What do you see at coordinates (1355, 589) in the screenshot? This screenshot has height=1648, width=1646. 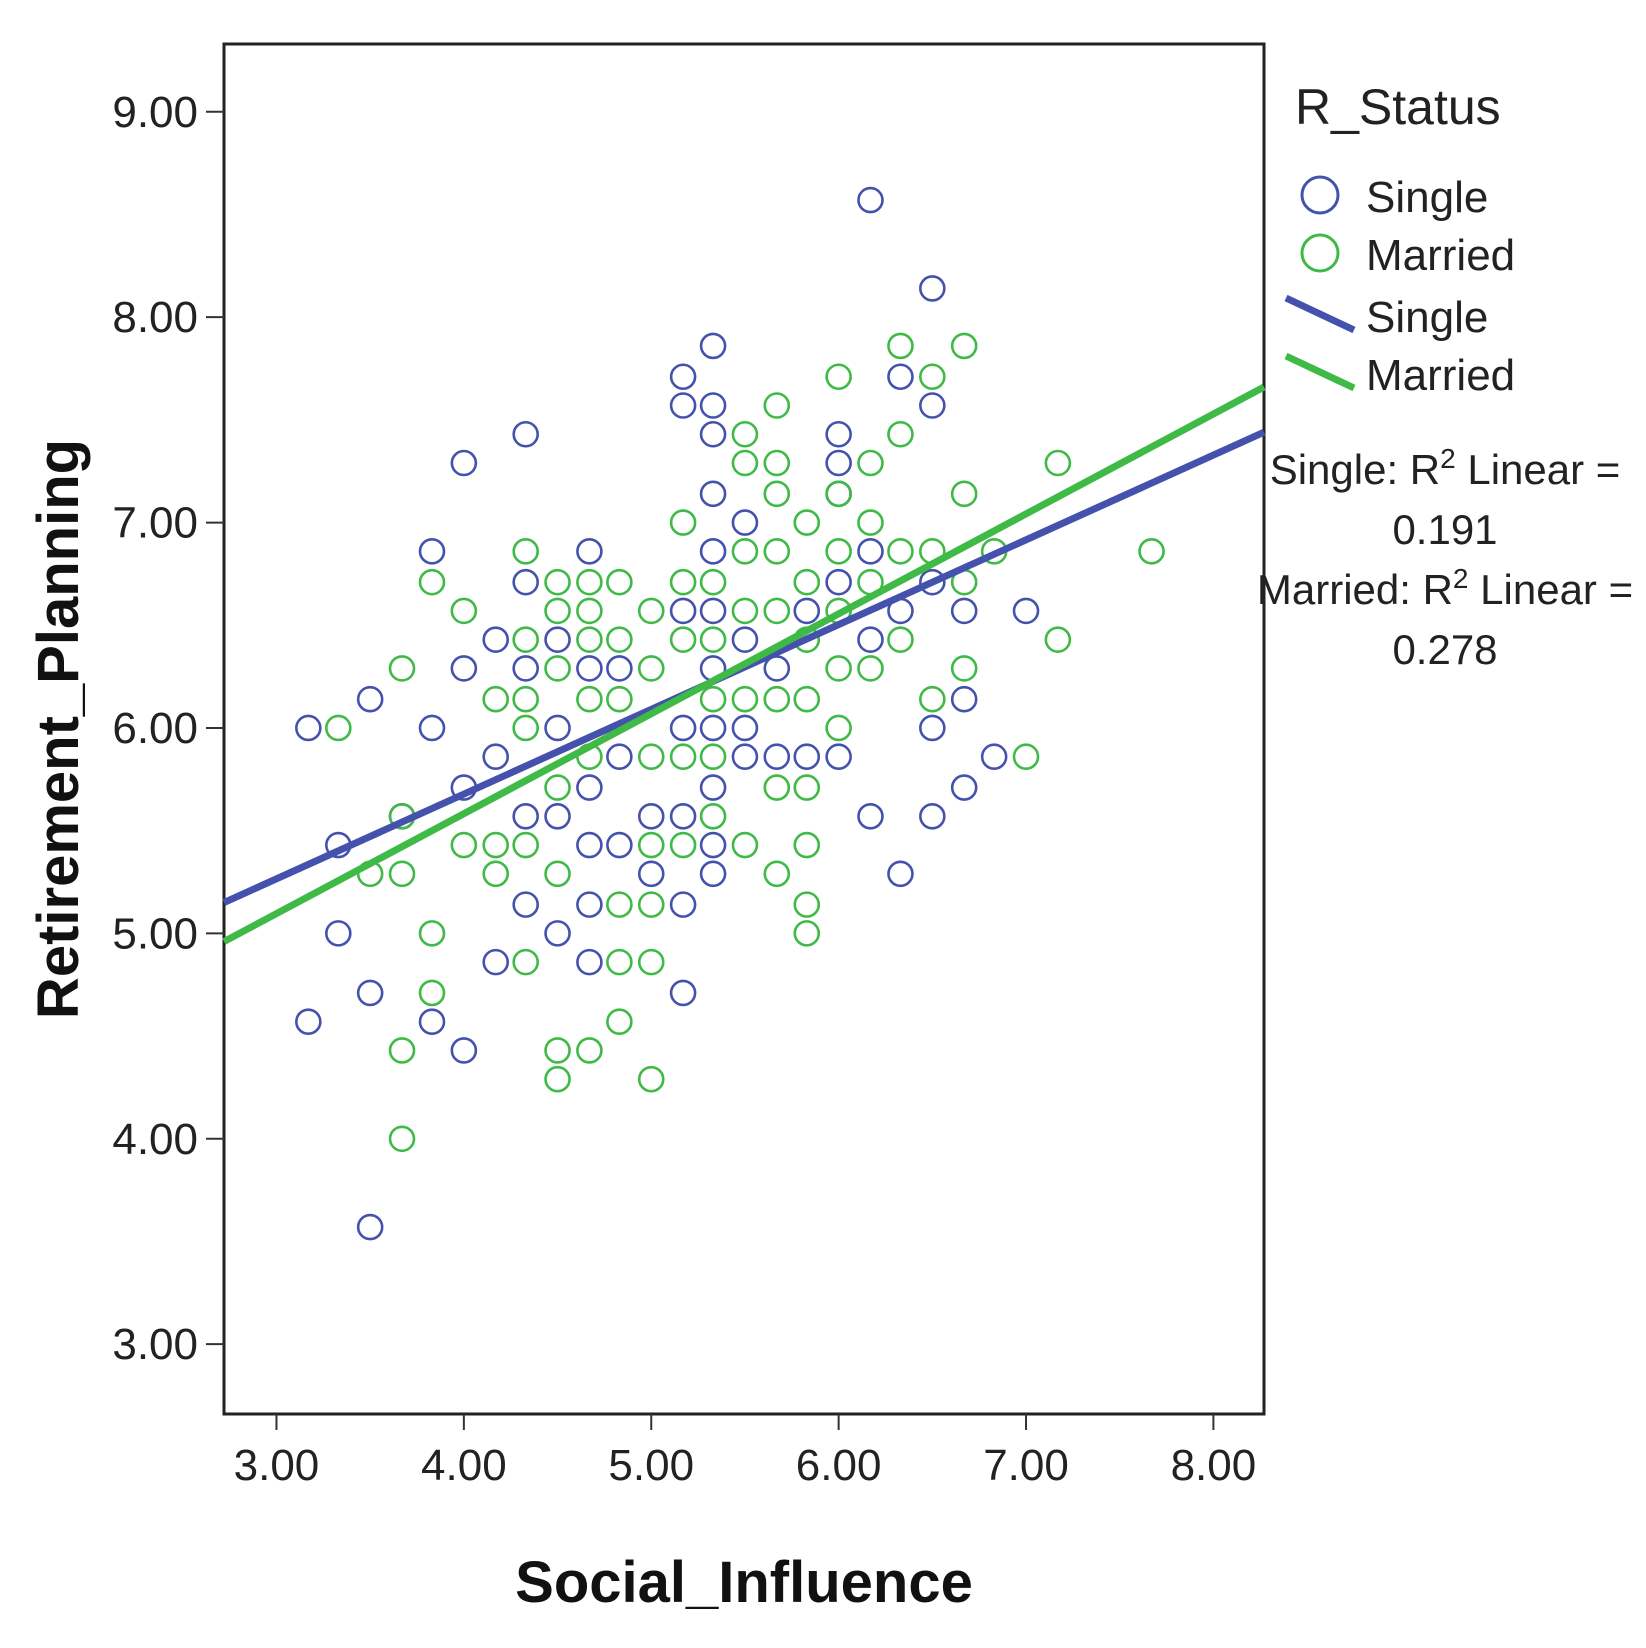 I see `married-fit-r: Married: R` at bounding box center [1355, 589].